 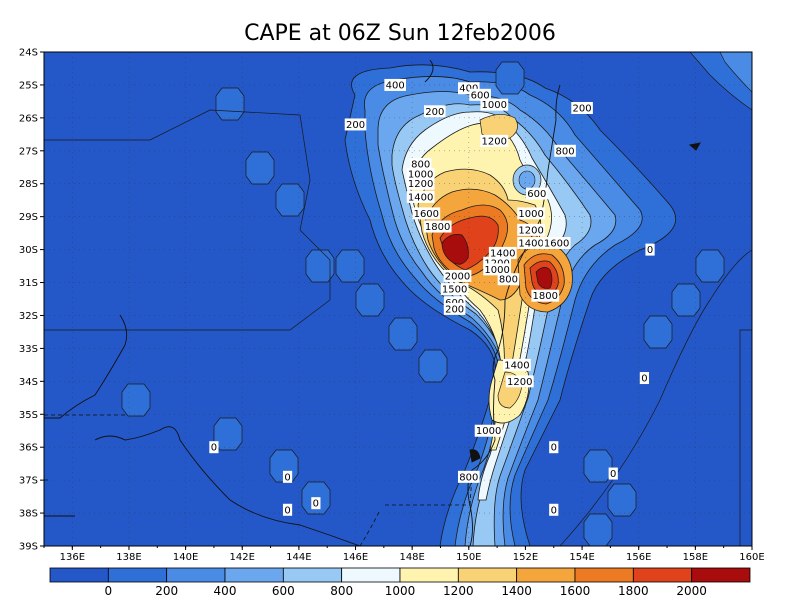 I want to click on cape-contour-0-se, so click(x=745, y=437).